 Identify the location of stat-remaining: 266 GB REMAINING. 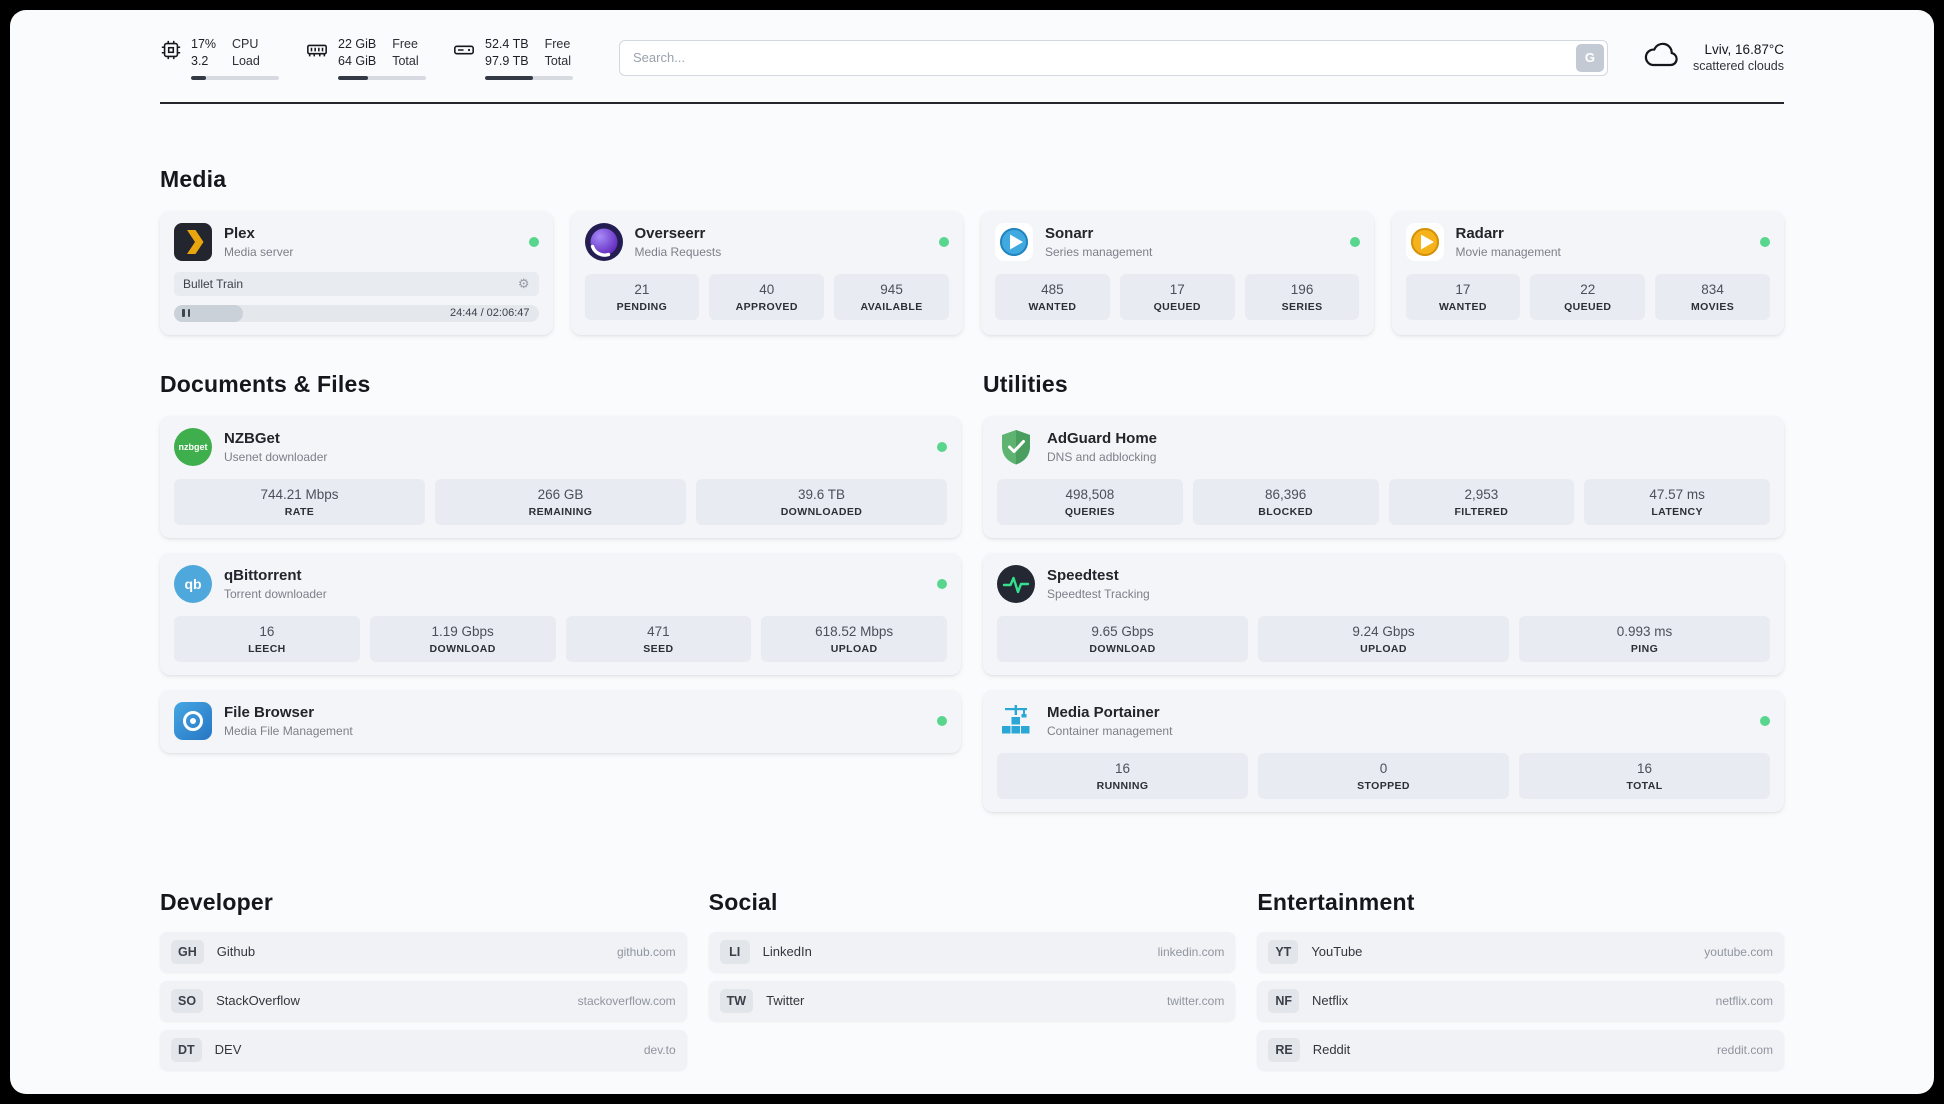
(560, 501).